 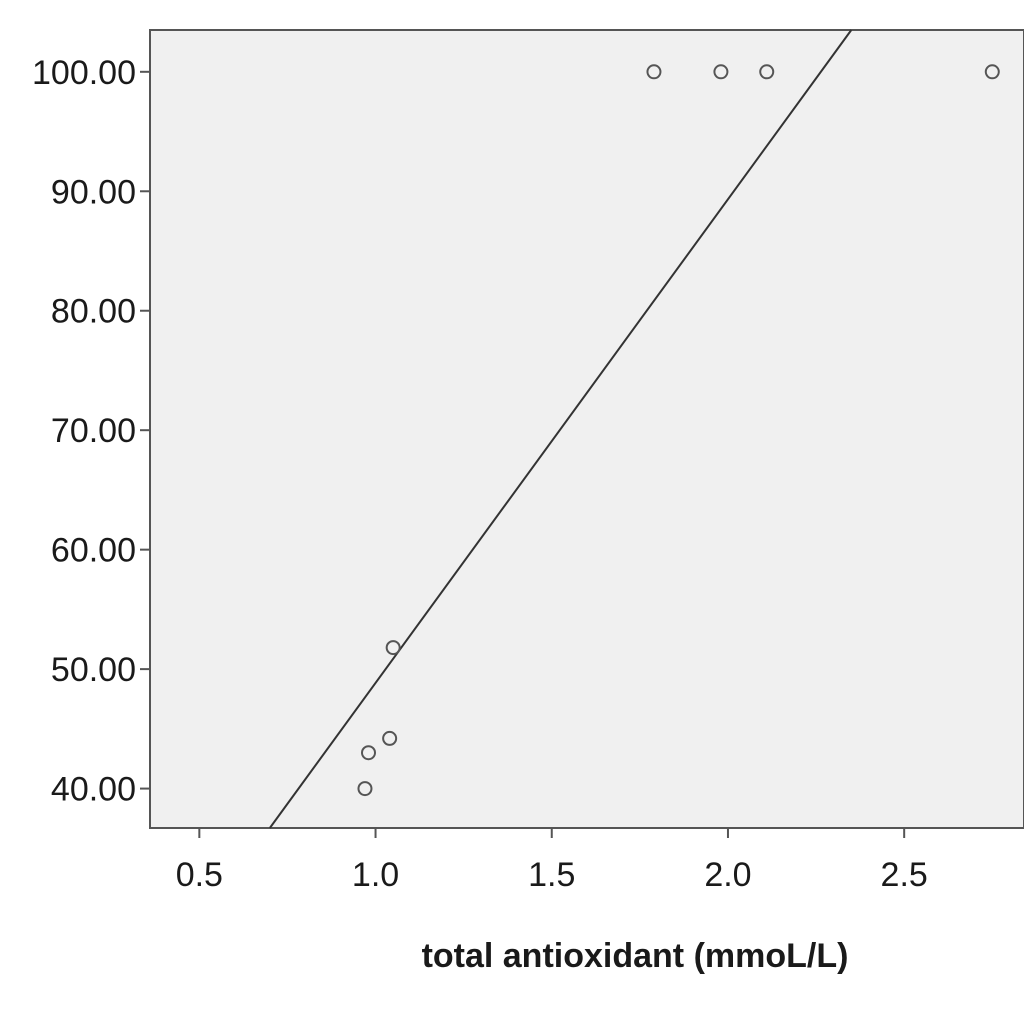 I want to click on y-tick-label: 70.00, so click(x=93, y=431).